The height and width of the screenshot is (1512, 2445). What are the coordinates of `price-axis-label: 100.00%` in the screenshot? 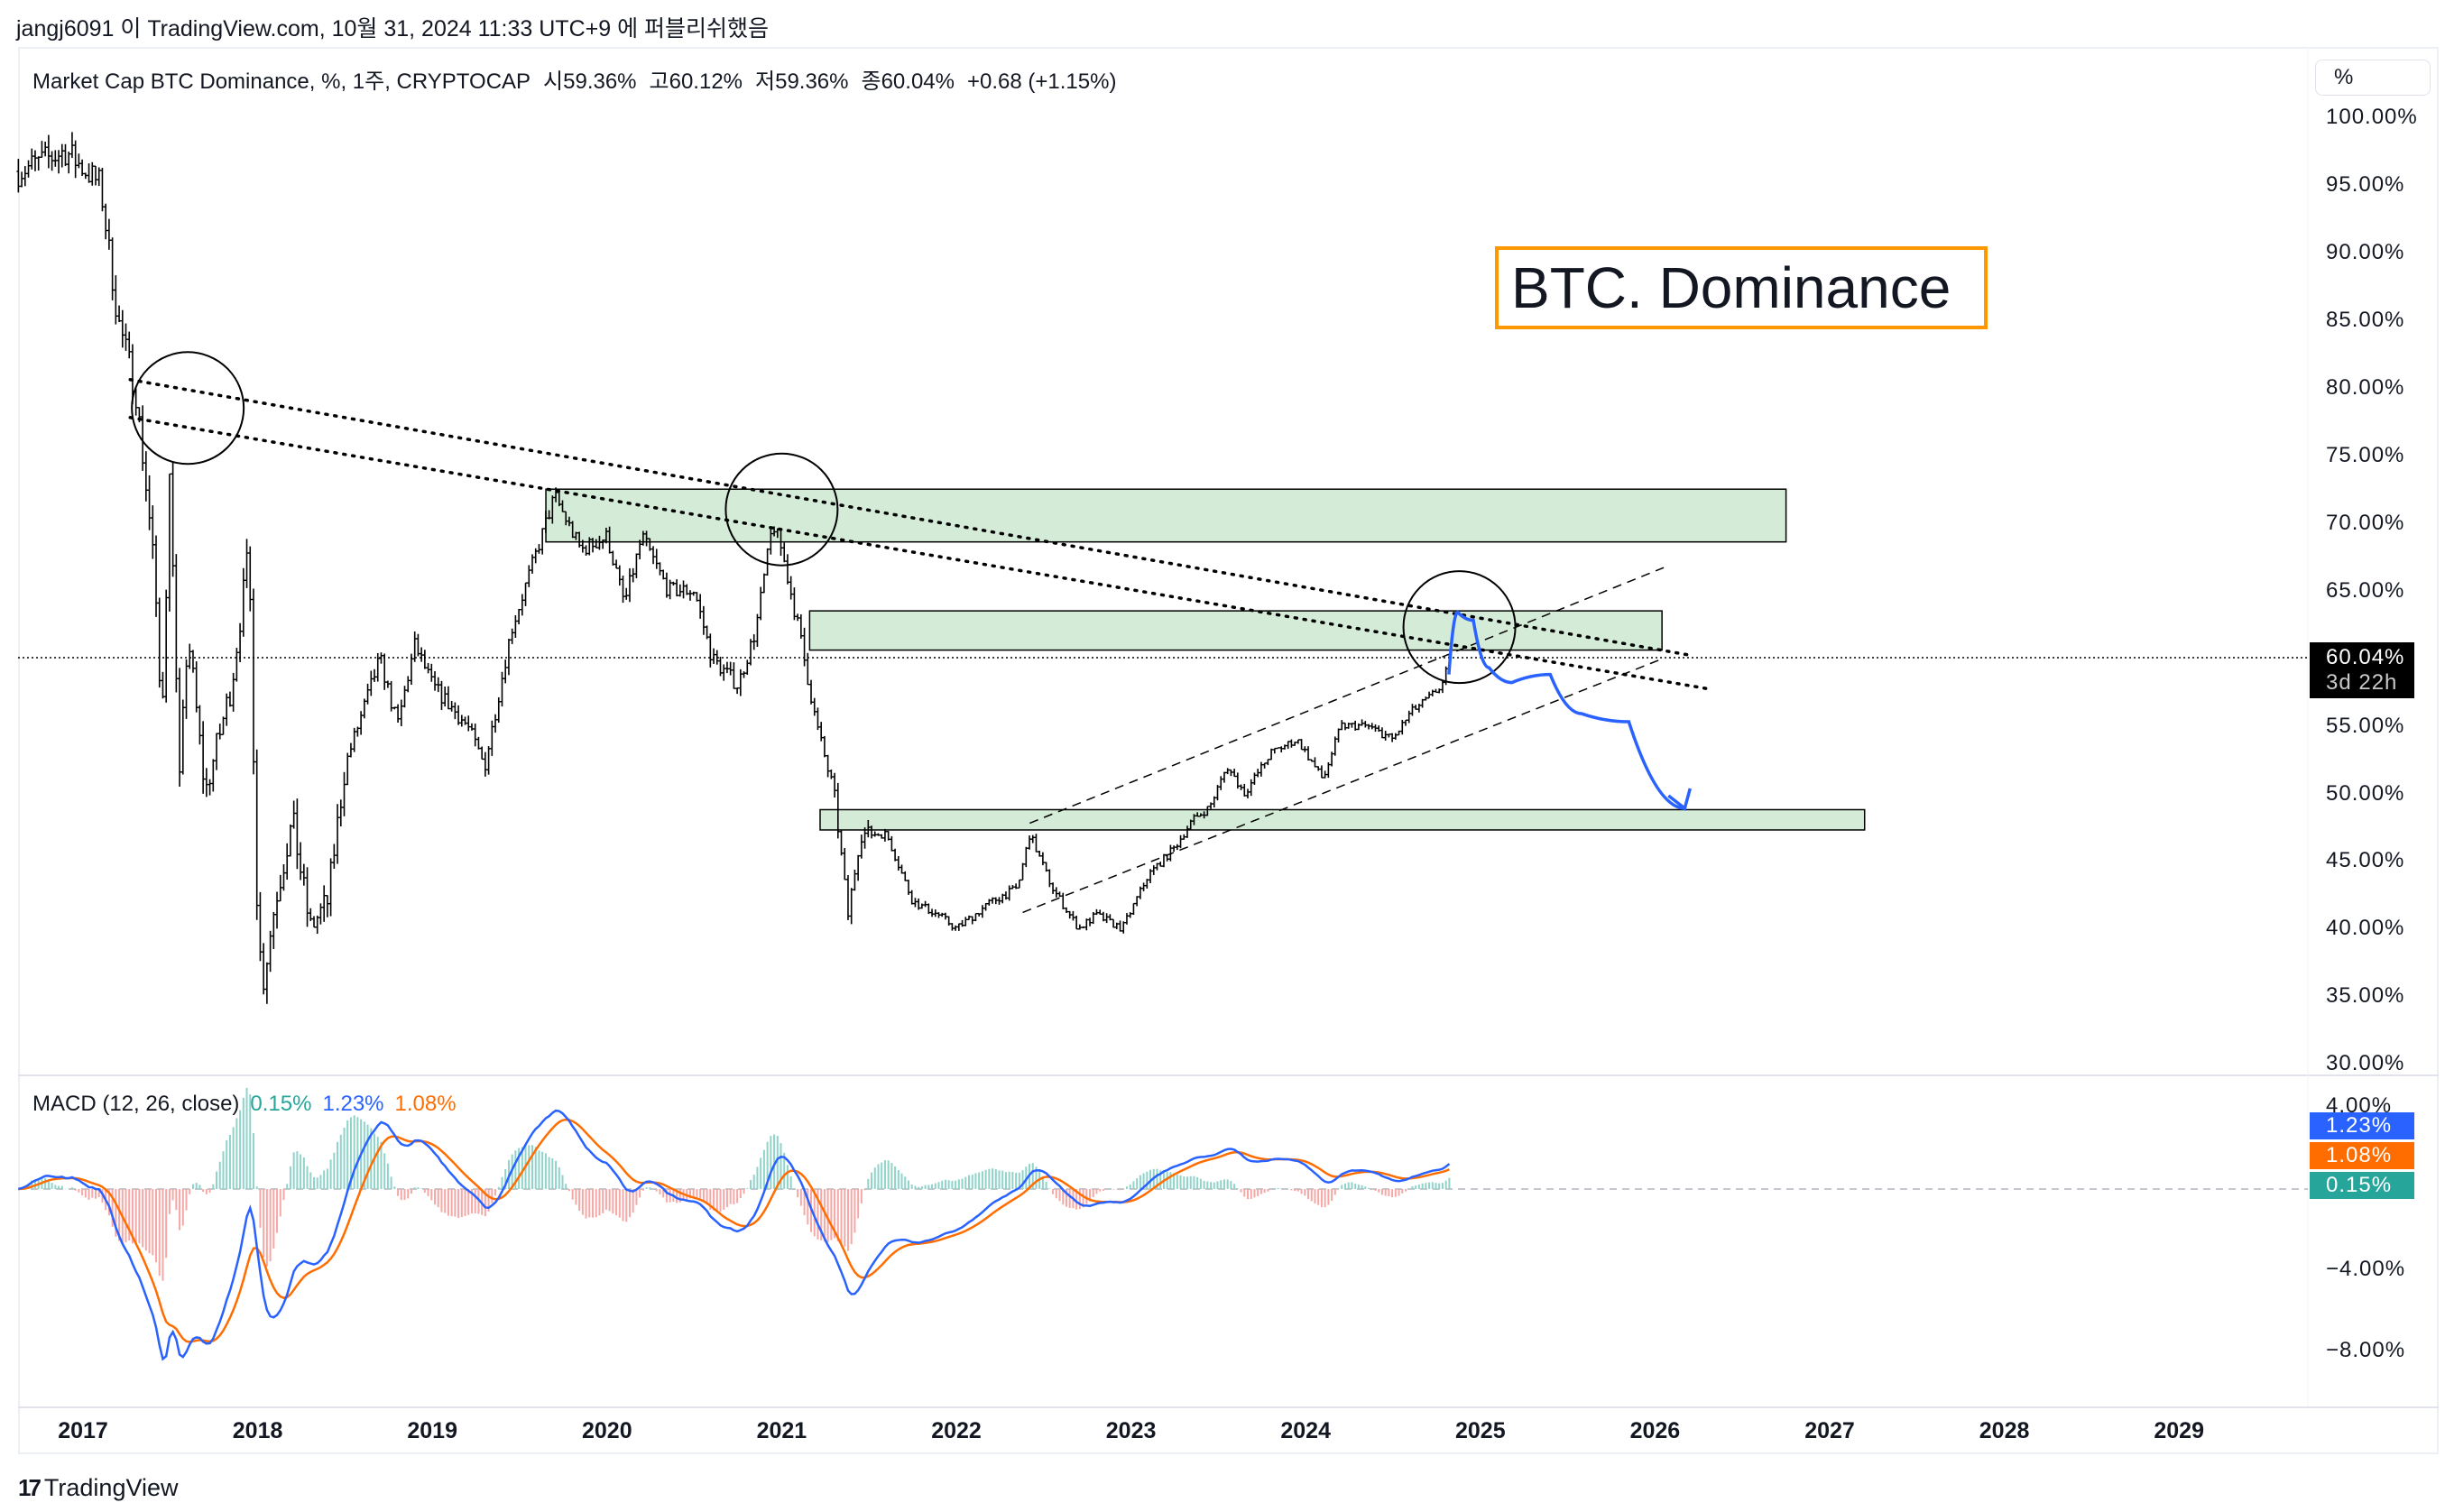 It's located at (2372, 117).